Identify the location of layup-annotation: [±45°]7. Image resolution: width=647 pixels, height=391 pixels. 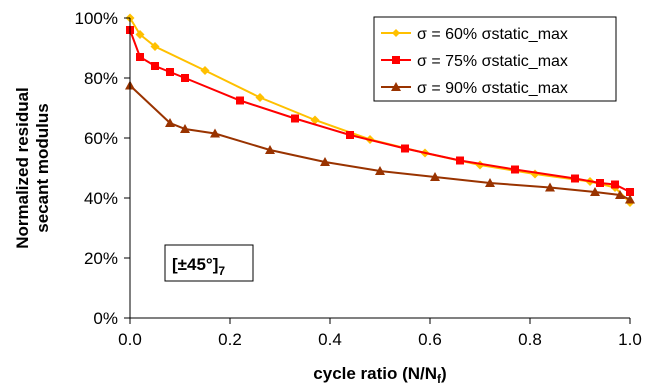
(209, 263).